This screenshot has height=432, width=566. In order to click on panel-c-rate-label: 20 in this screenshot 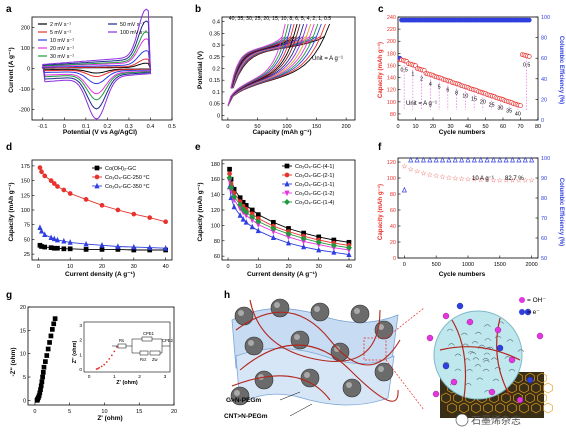, I will do `click(483, 103)`.